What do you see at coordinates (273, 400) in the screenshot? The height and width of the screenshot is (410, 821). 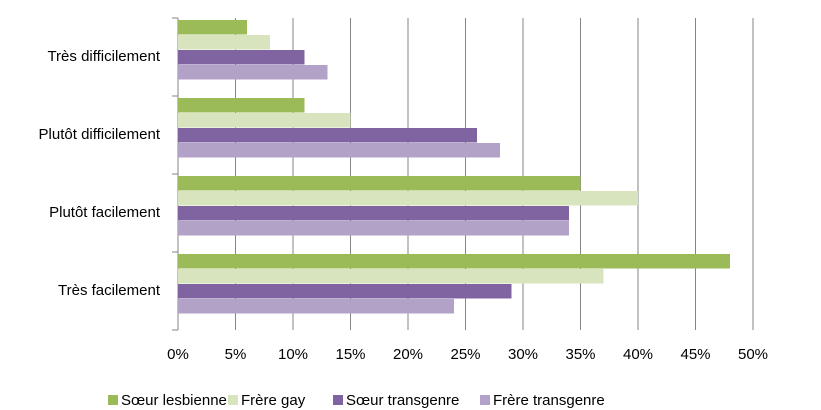 I see `legend-label: Frère gay` at bounding box center [273, 400].